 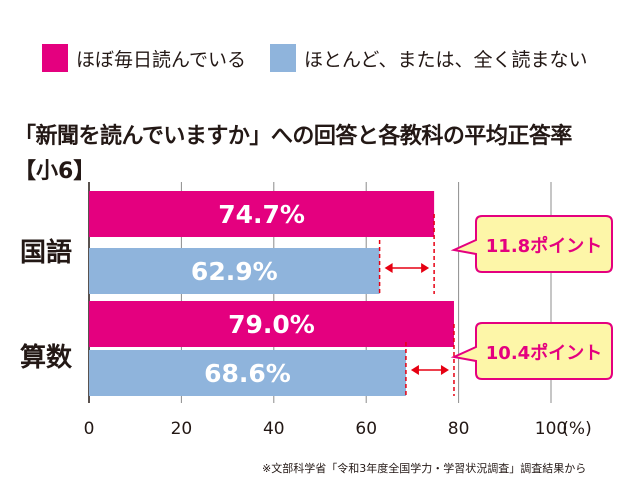 What do you see at coordinates (424, 468) in the screenshot?
I see `source-note: ※文部科学省「令和3年度全国学力・学習状況調査」調査結果から` at bounding box center [424, 468].